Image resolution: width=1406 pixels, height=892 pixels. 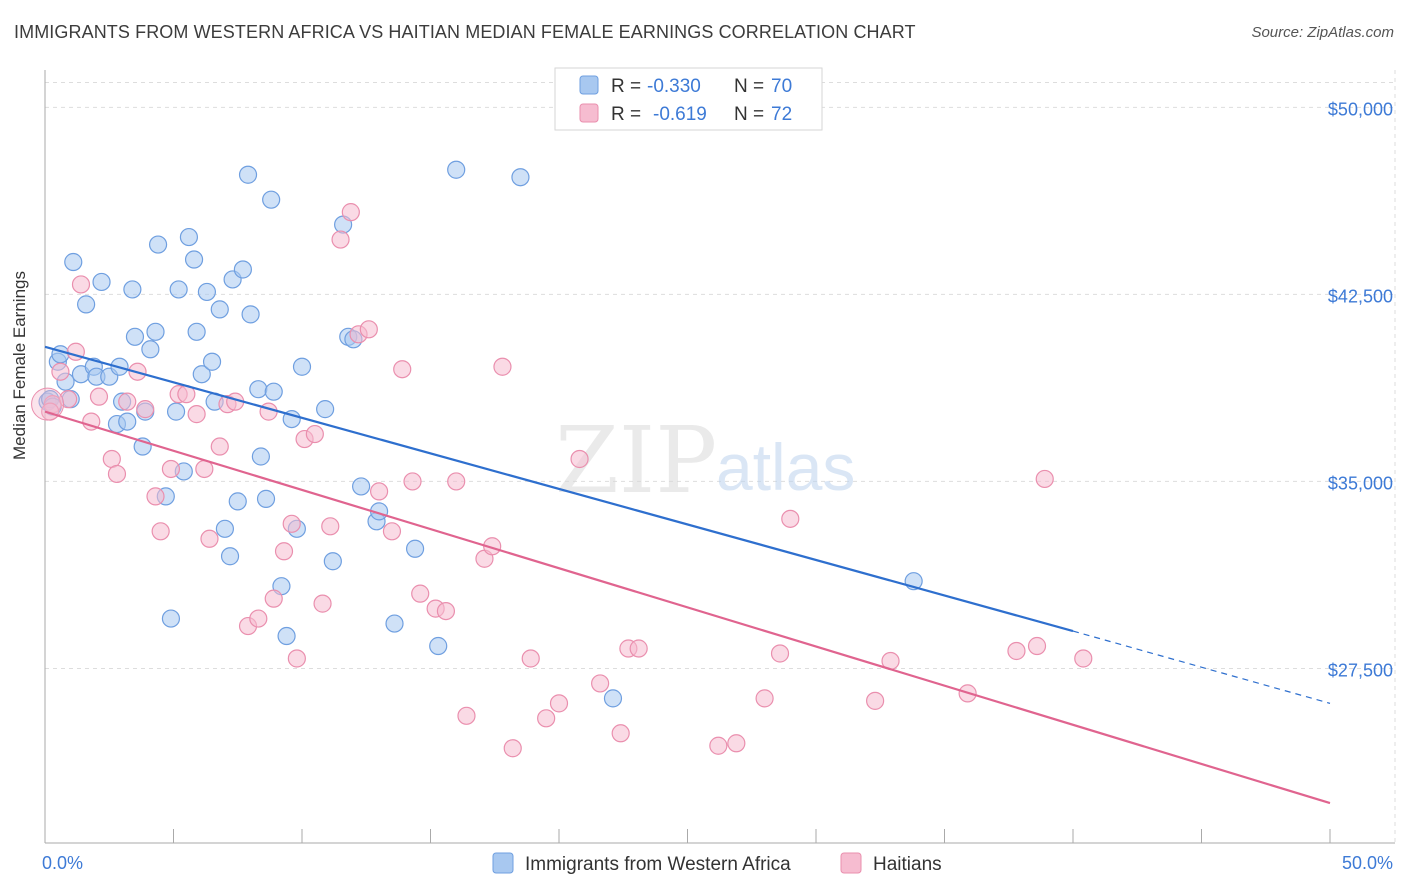 I want to click on watermark: ZIP atlas, so click(x=705, y=460).